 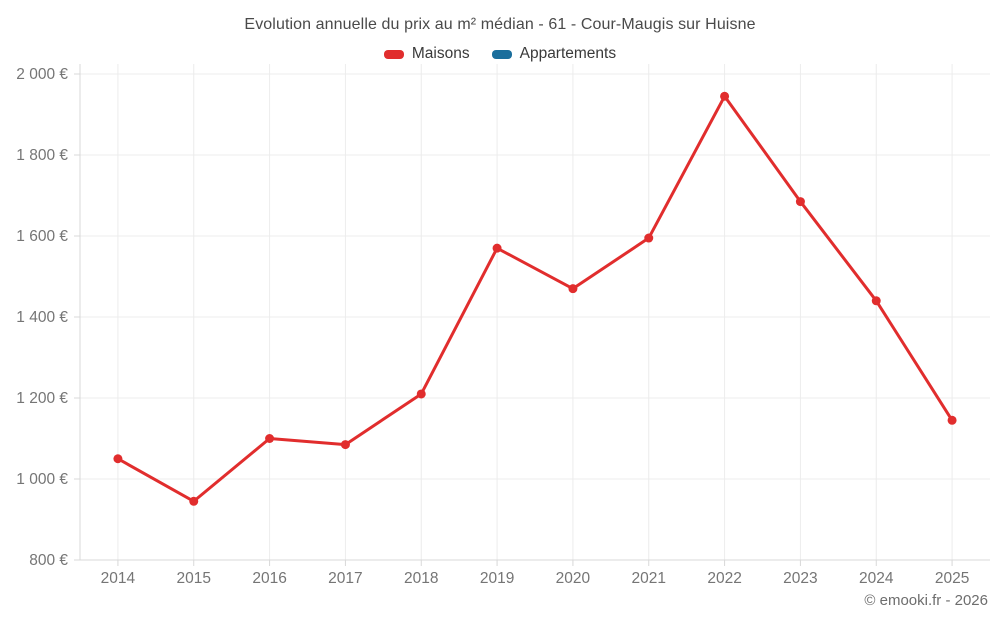 I want to click on data-point-2025, so click(x=952, y=420).